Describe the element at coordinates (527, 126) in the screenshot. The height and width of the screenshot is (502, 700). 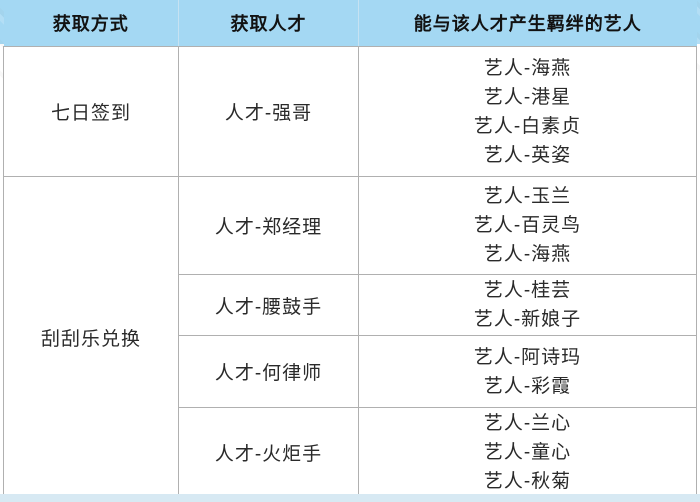
I see `artist-line: 艺人-白素贞` at that location.